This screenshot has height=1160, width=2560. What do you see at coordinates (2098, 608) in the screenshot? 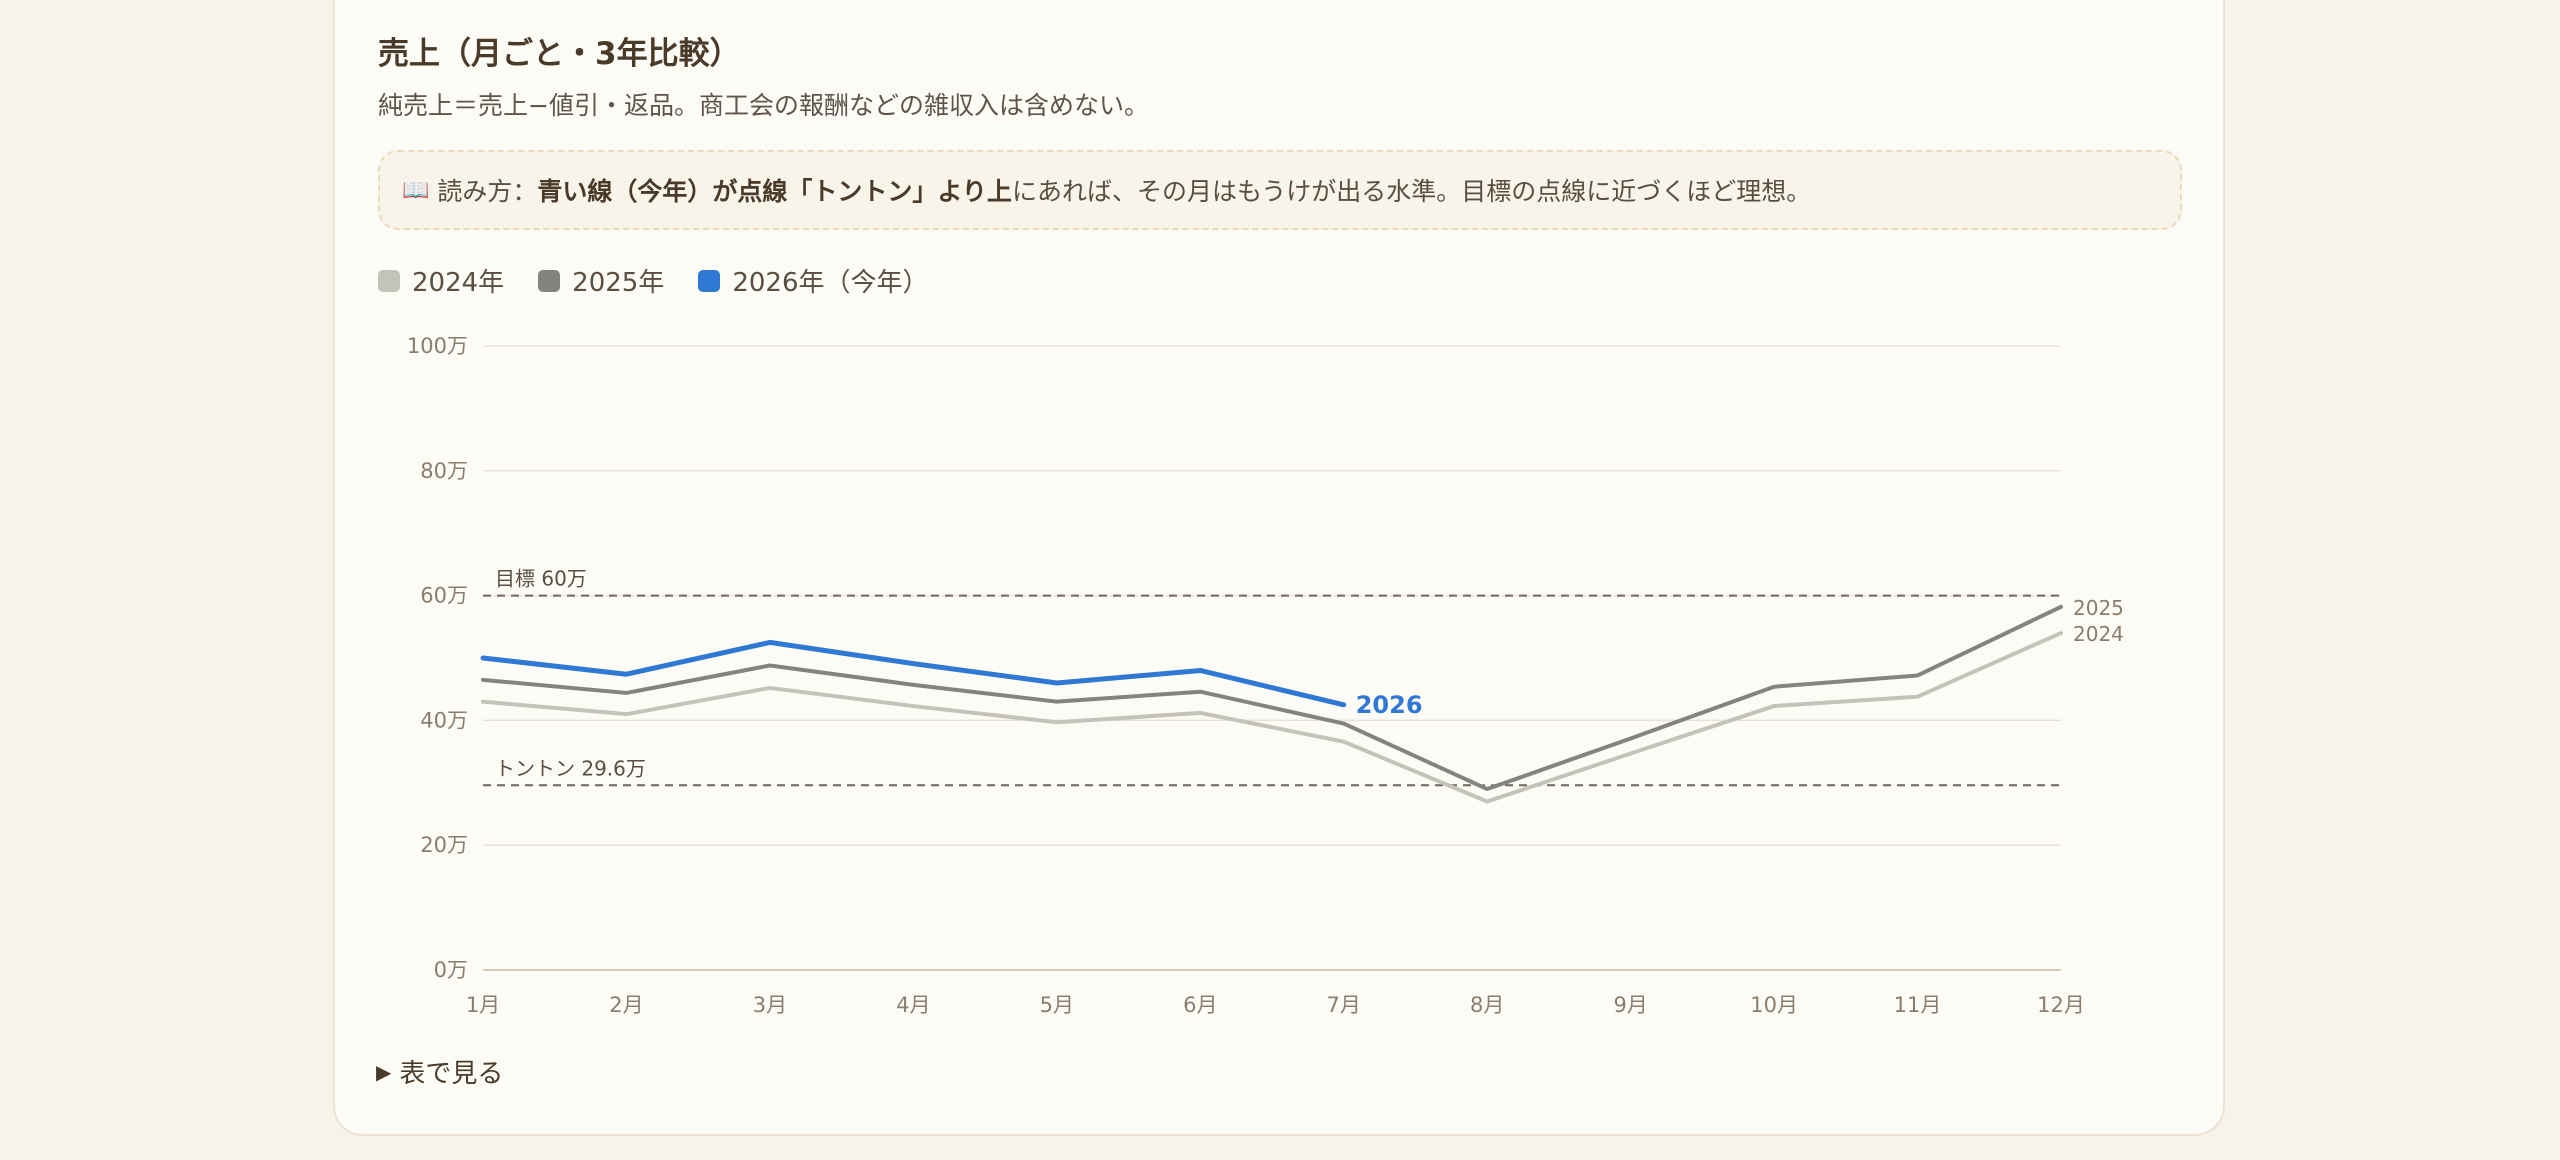
I see `series-end-label: 2025` at bounding box center [2098, 608].